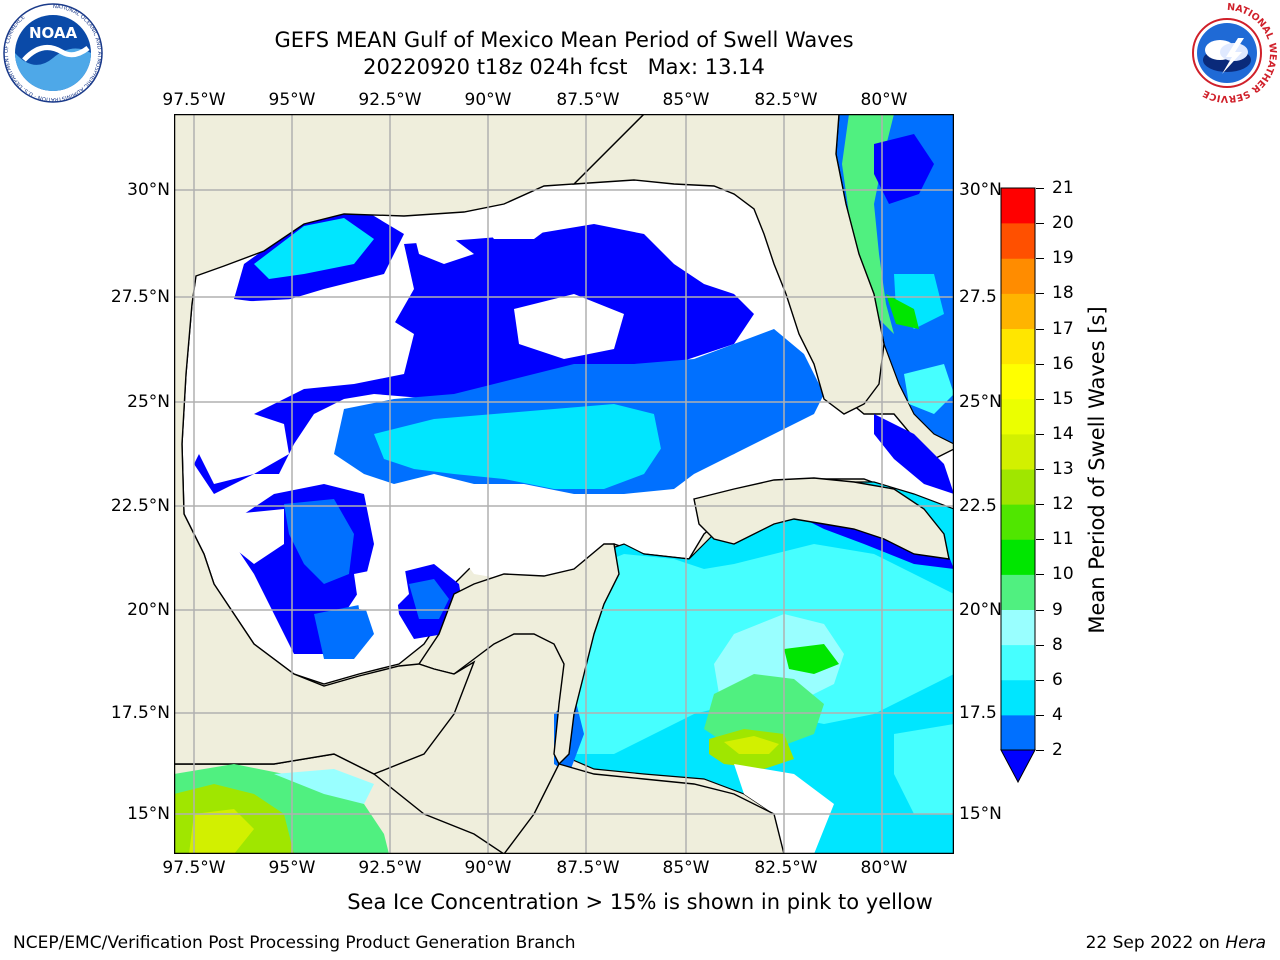 Image resolution: width=1280 pixels, height=960 pixels. Describe the element at coordinates (1063, 433) in the screenshot. I see `colorbar-tick-label: 14` at that location.